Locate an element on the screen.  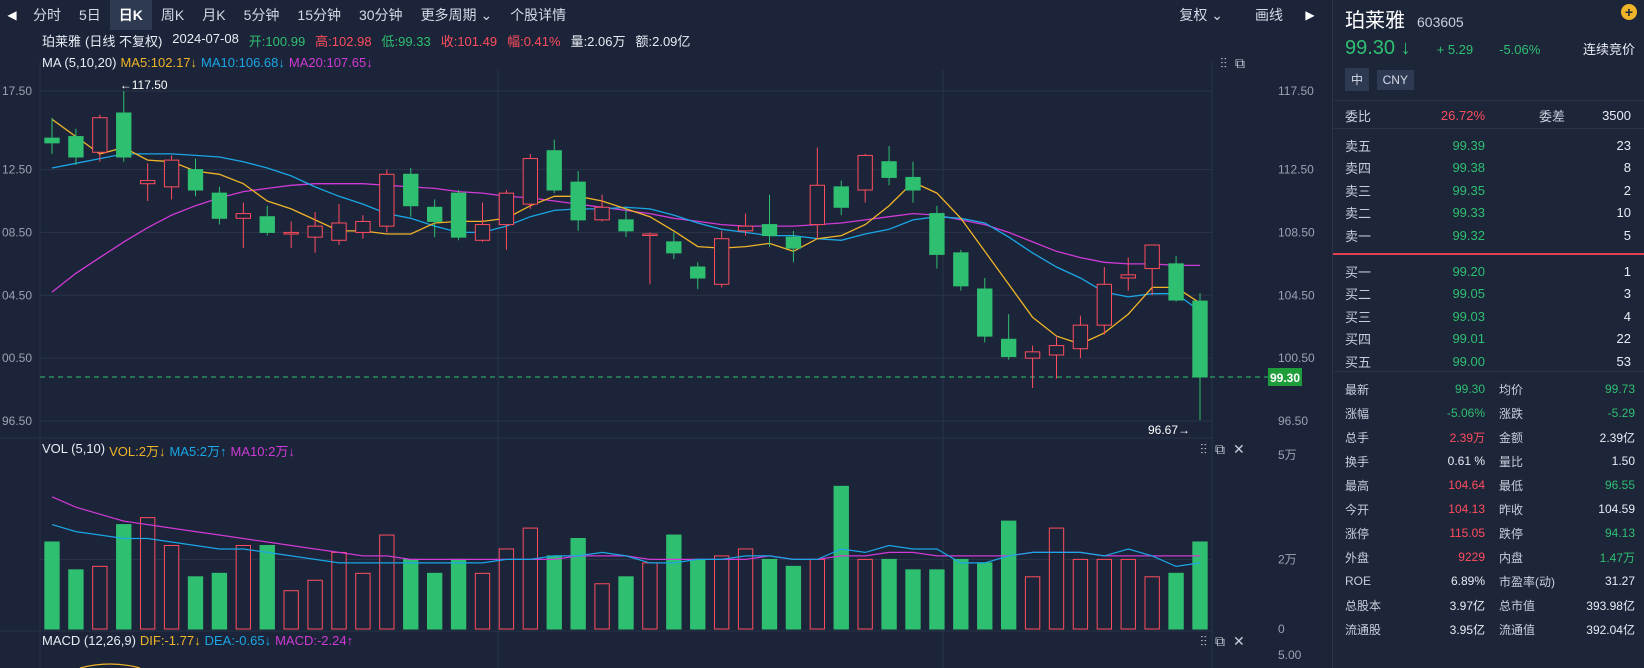
tab-more-periods: 更多周期 ⌄ is located at coordinates (457, 15).